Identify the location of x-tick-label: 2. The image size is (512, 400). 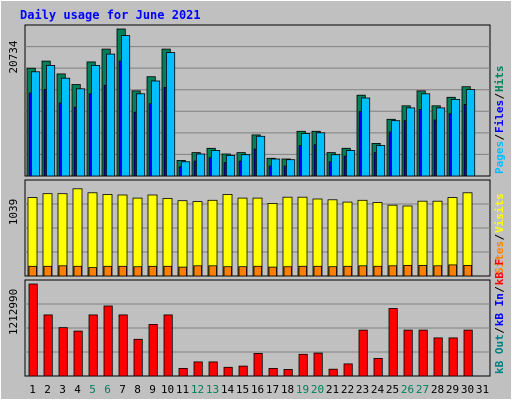
(47, 389).